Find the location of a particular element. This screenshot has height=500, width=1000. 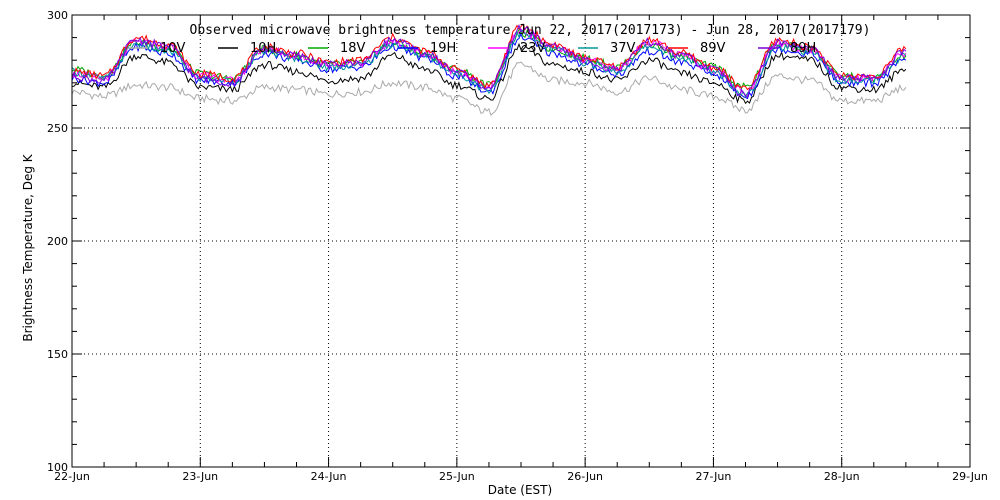

legend-entry-23v: 23V is located at coordinates (533, 48).